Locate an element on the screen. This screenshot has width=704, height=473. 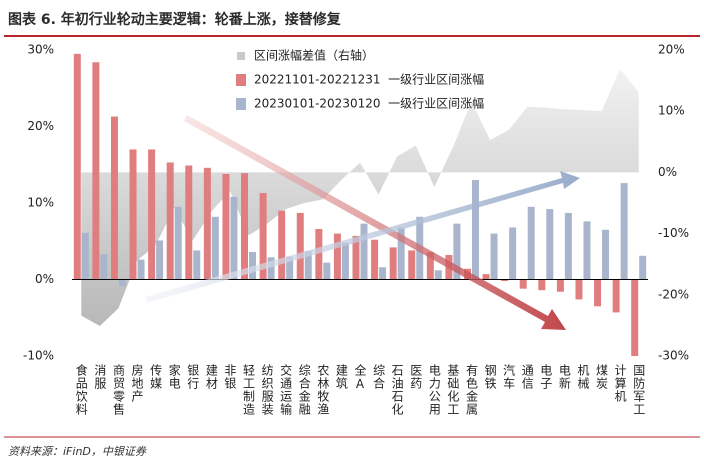
x-tick-label: 汽车 is located at coordinates (509, 376).